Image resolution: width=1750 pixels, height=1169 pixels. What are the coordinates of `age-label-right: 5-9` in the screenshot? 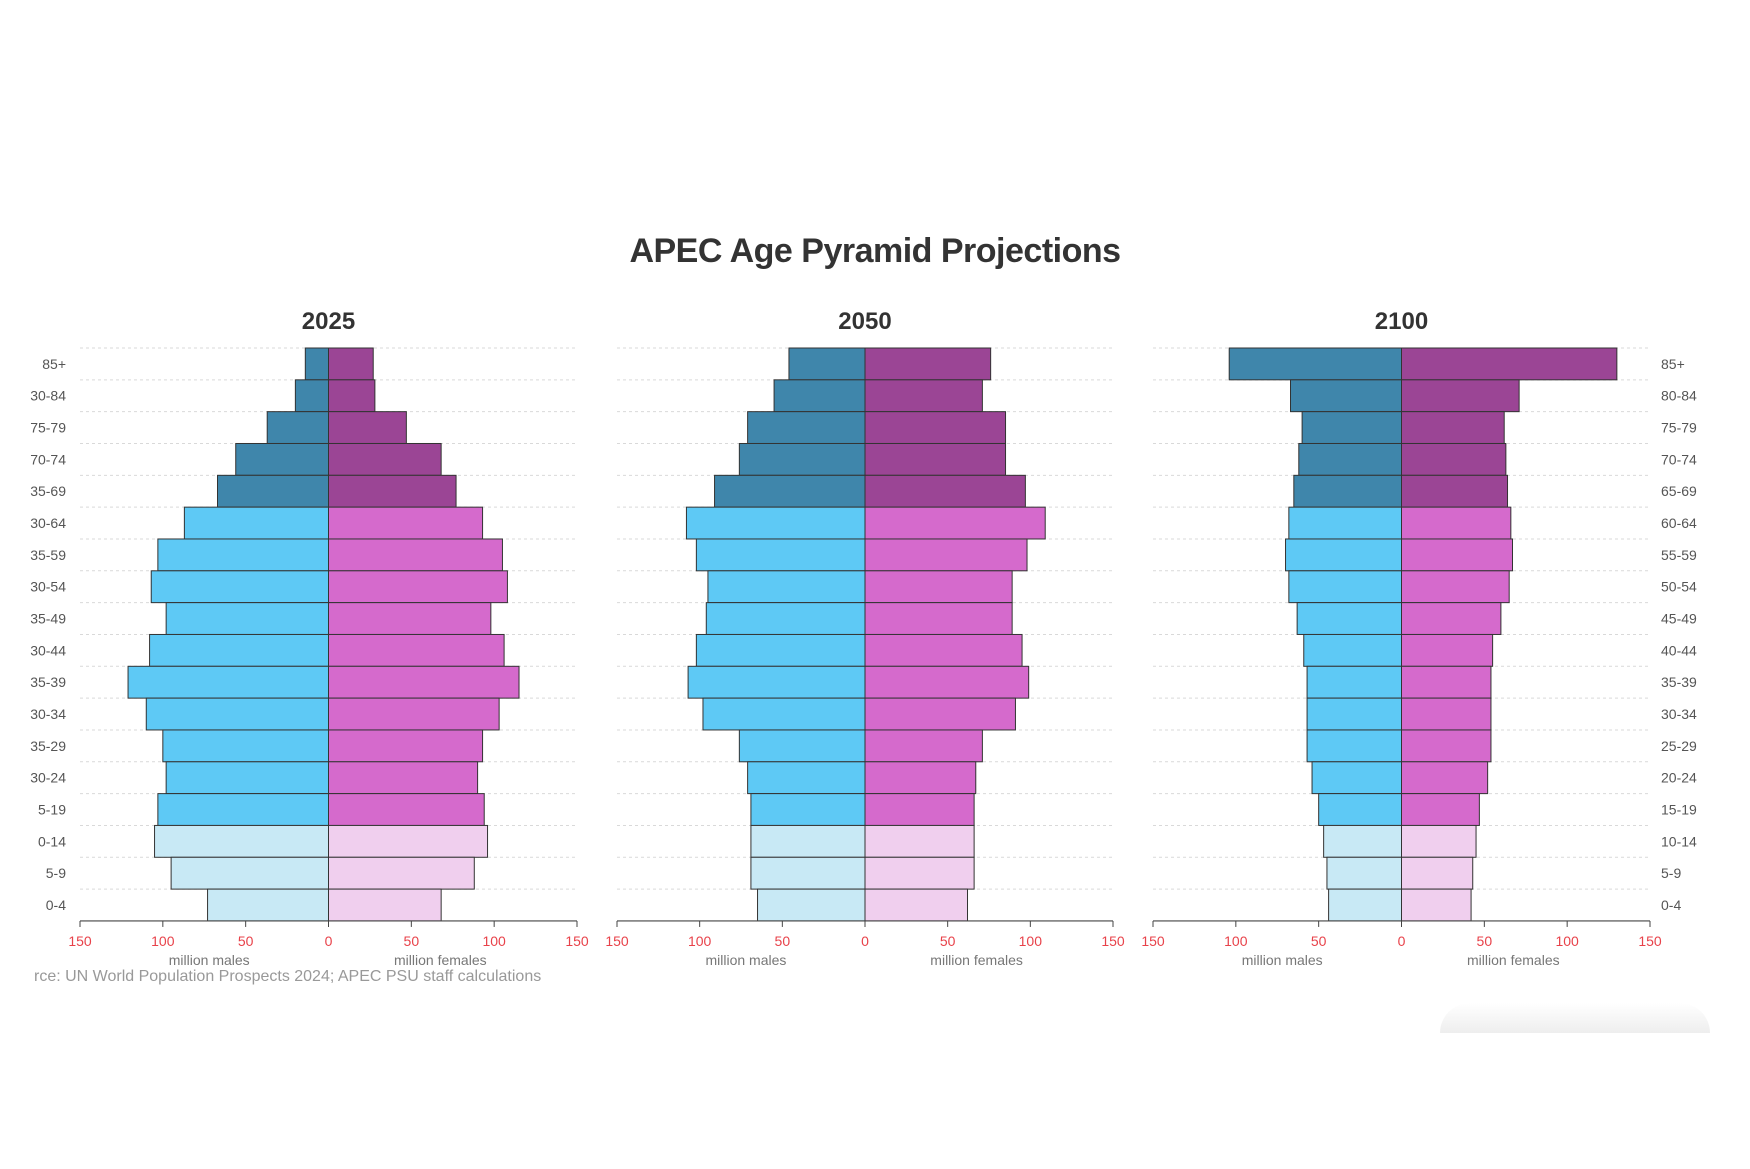 It's located at (1671, 873).